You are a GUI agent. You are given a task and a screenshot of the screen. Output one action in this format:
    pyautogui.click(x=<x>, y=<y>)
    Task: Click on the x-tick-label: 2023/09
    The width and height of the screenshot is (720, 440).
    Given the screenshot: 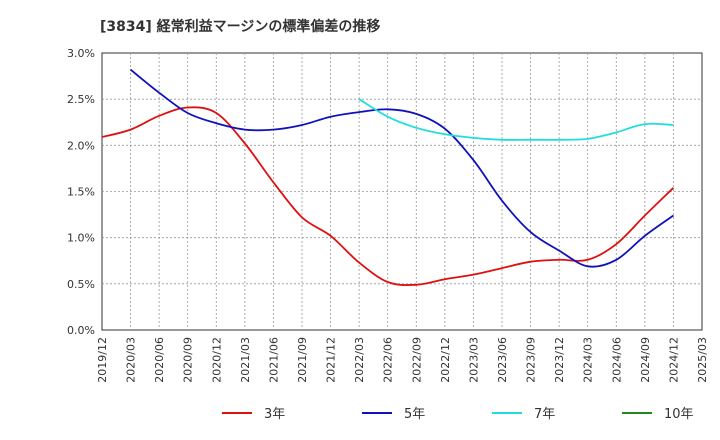 What is the action you would take?
    pyautogui.click(x=531, y=360)
    